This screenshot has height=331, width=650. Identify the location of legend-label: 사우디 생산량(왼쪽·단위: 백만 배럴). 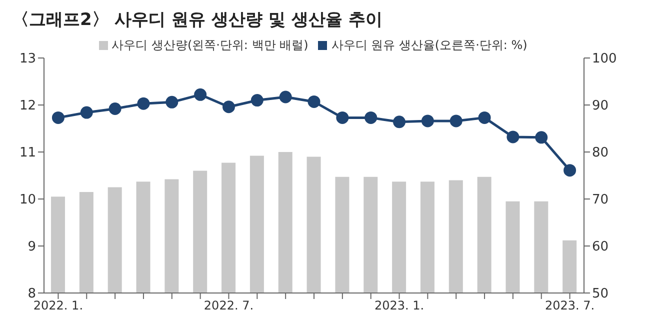
(210, 45).